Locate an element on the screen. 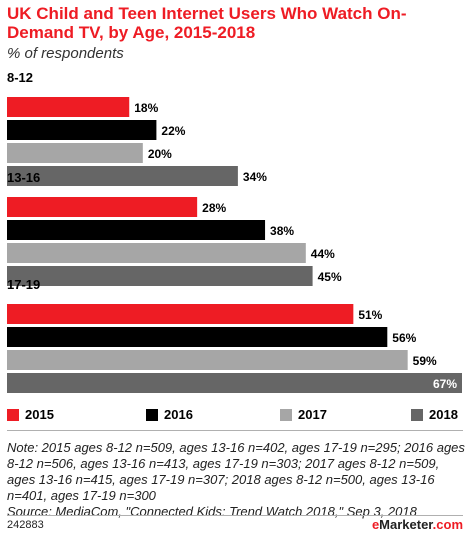 This screenshot has height=538, width=470. value-label-17-19-2017: 59% is located at coordinates (425, 361).